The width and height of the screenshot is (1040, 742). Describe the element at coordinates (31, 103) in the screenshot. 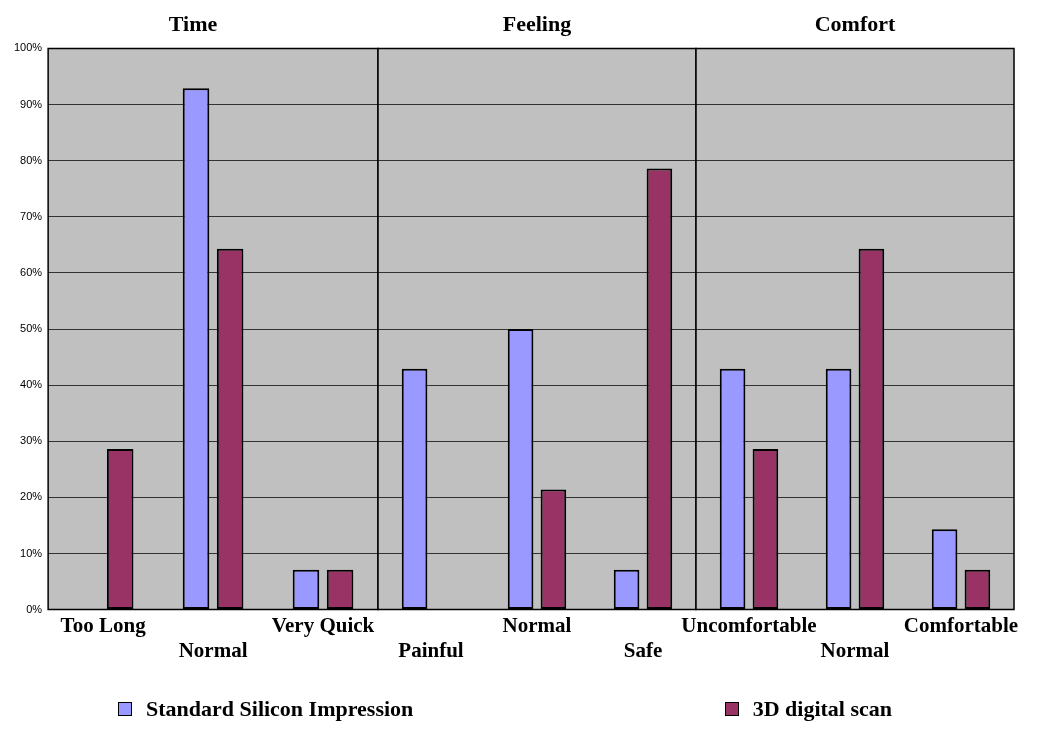

I see `y-tick-label: 90%` at that location.